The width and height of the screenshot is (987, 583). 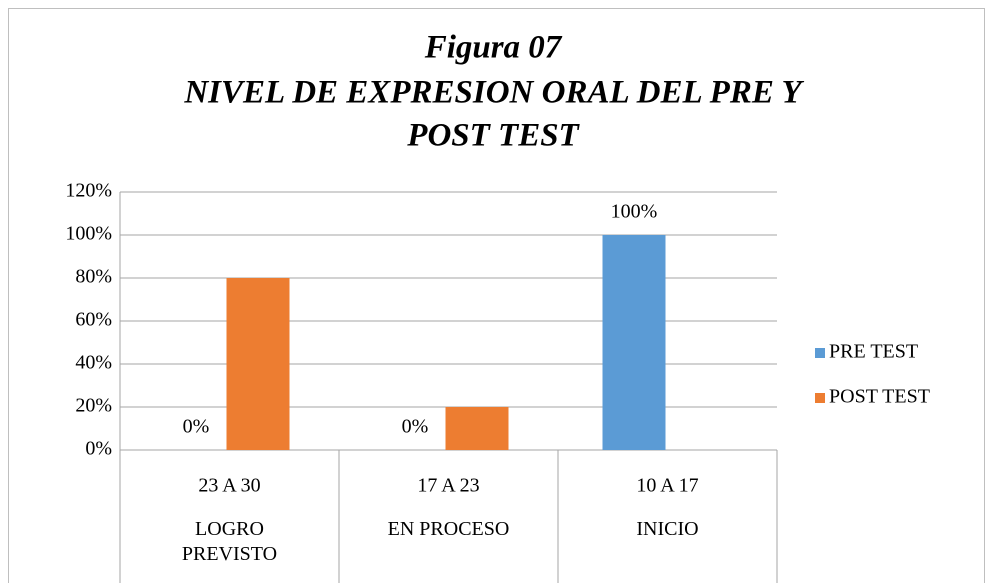 What do you see at coordinates (93, 406) in the screenshot?
I see `y-tick-label: 20%` at bounding box center [93, 406].